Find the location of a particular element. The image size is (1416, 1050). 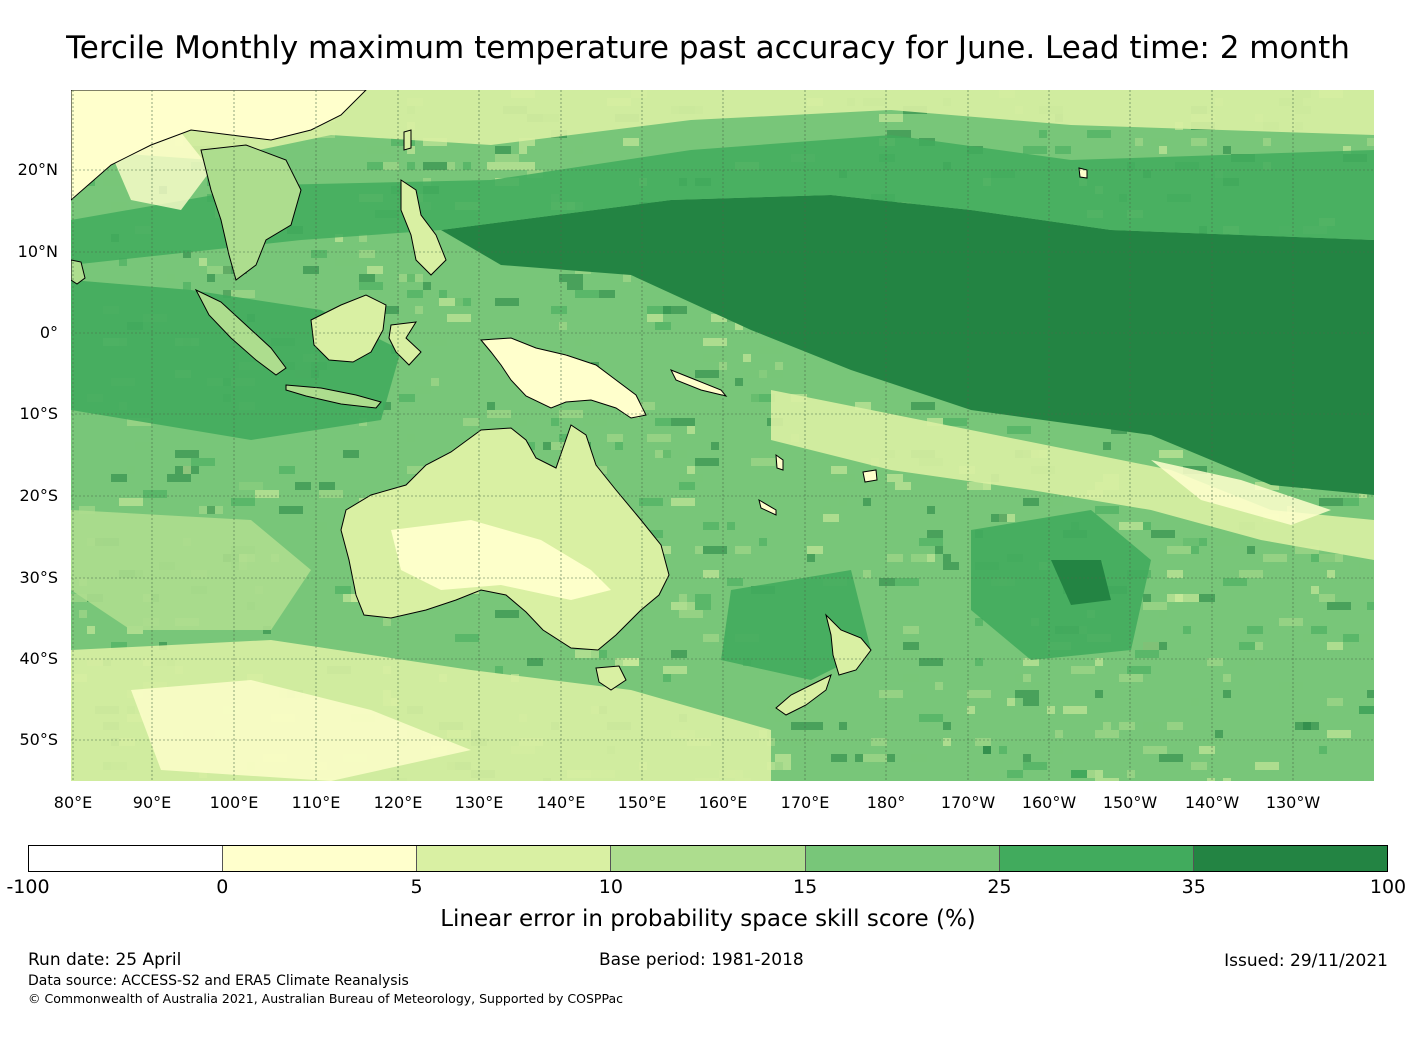

sulawesi is located at coordinates (405, 343).